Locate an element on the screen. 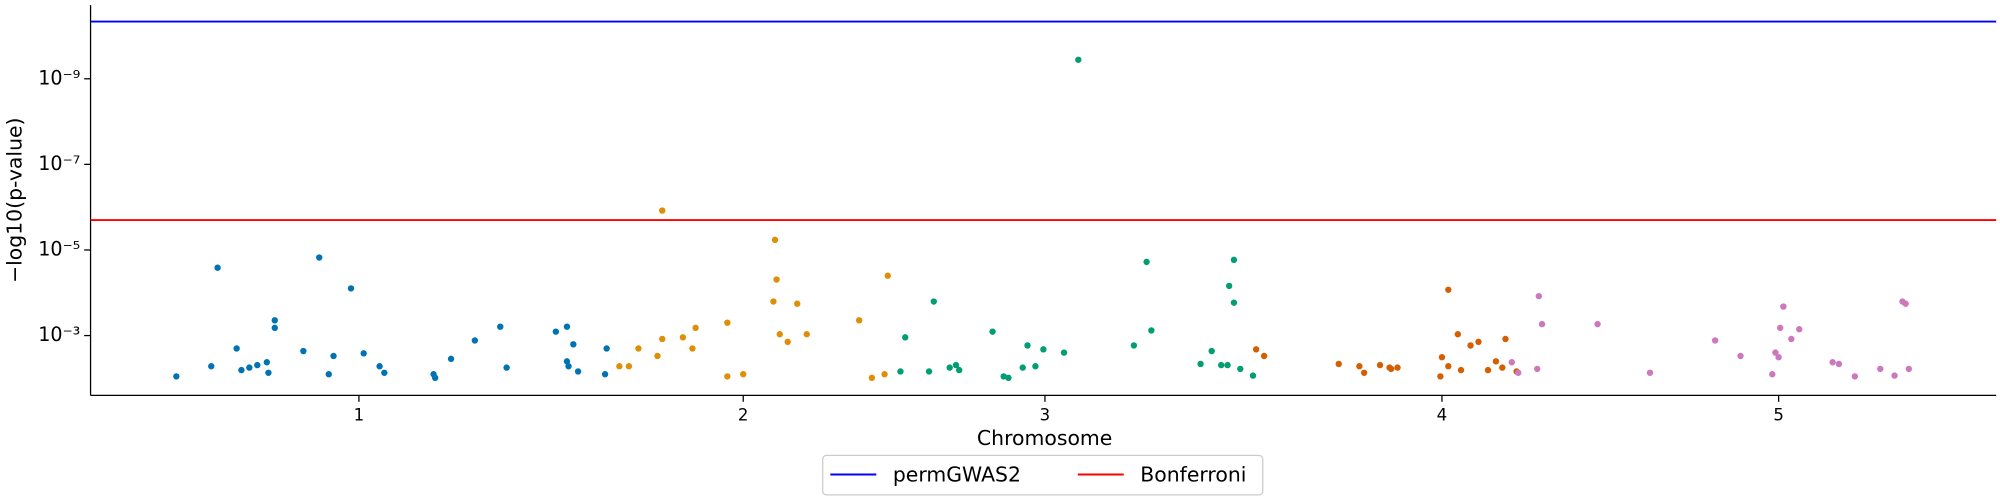 The image size is (2000, 504). x-axis-label: Chromosome is located at coordinates (1044, 438).